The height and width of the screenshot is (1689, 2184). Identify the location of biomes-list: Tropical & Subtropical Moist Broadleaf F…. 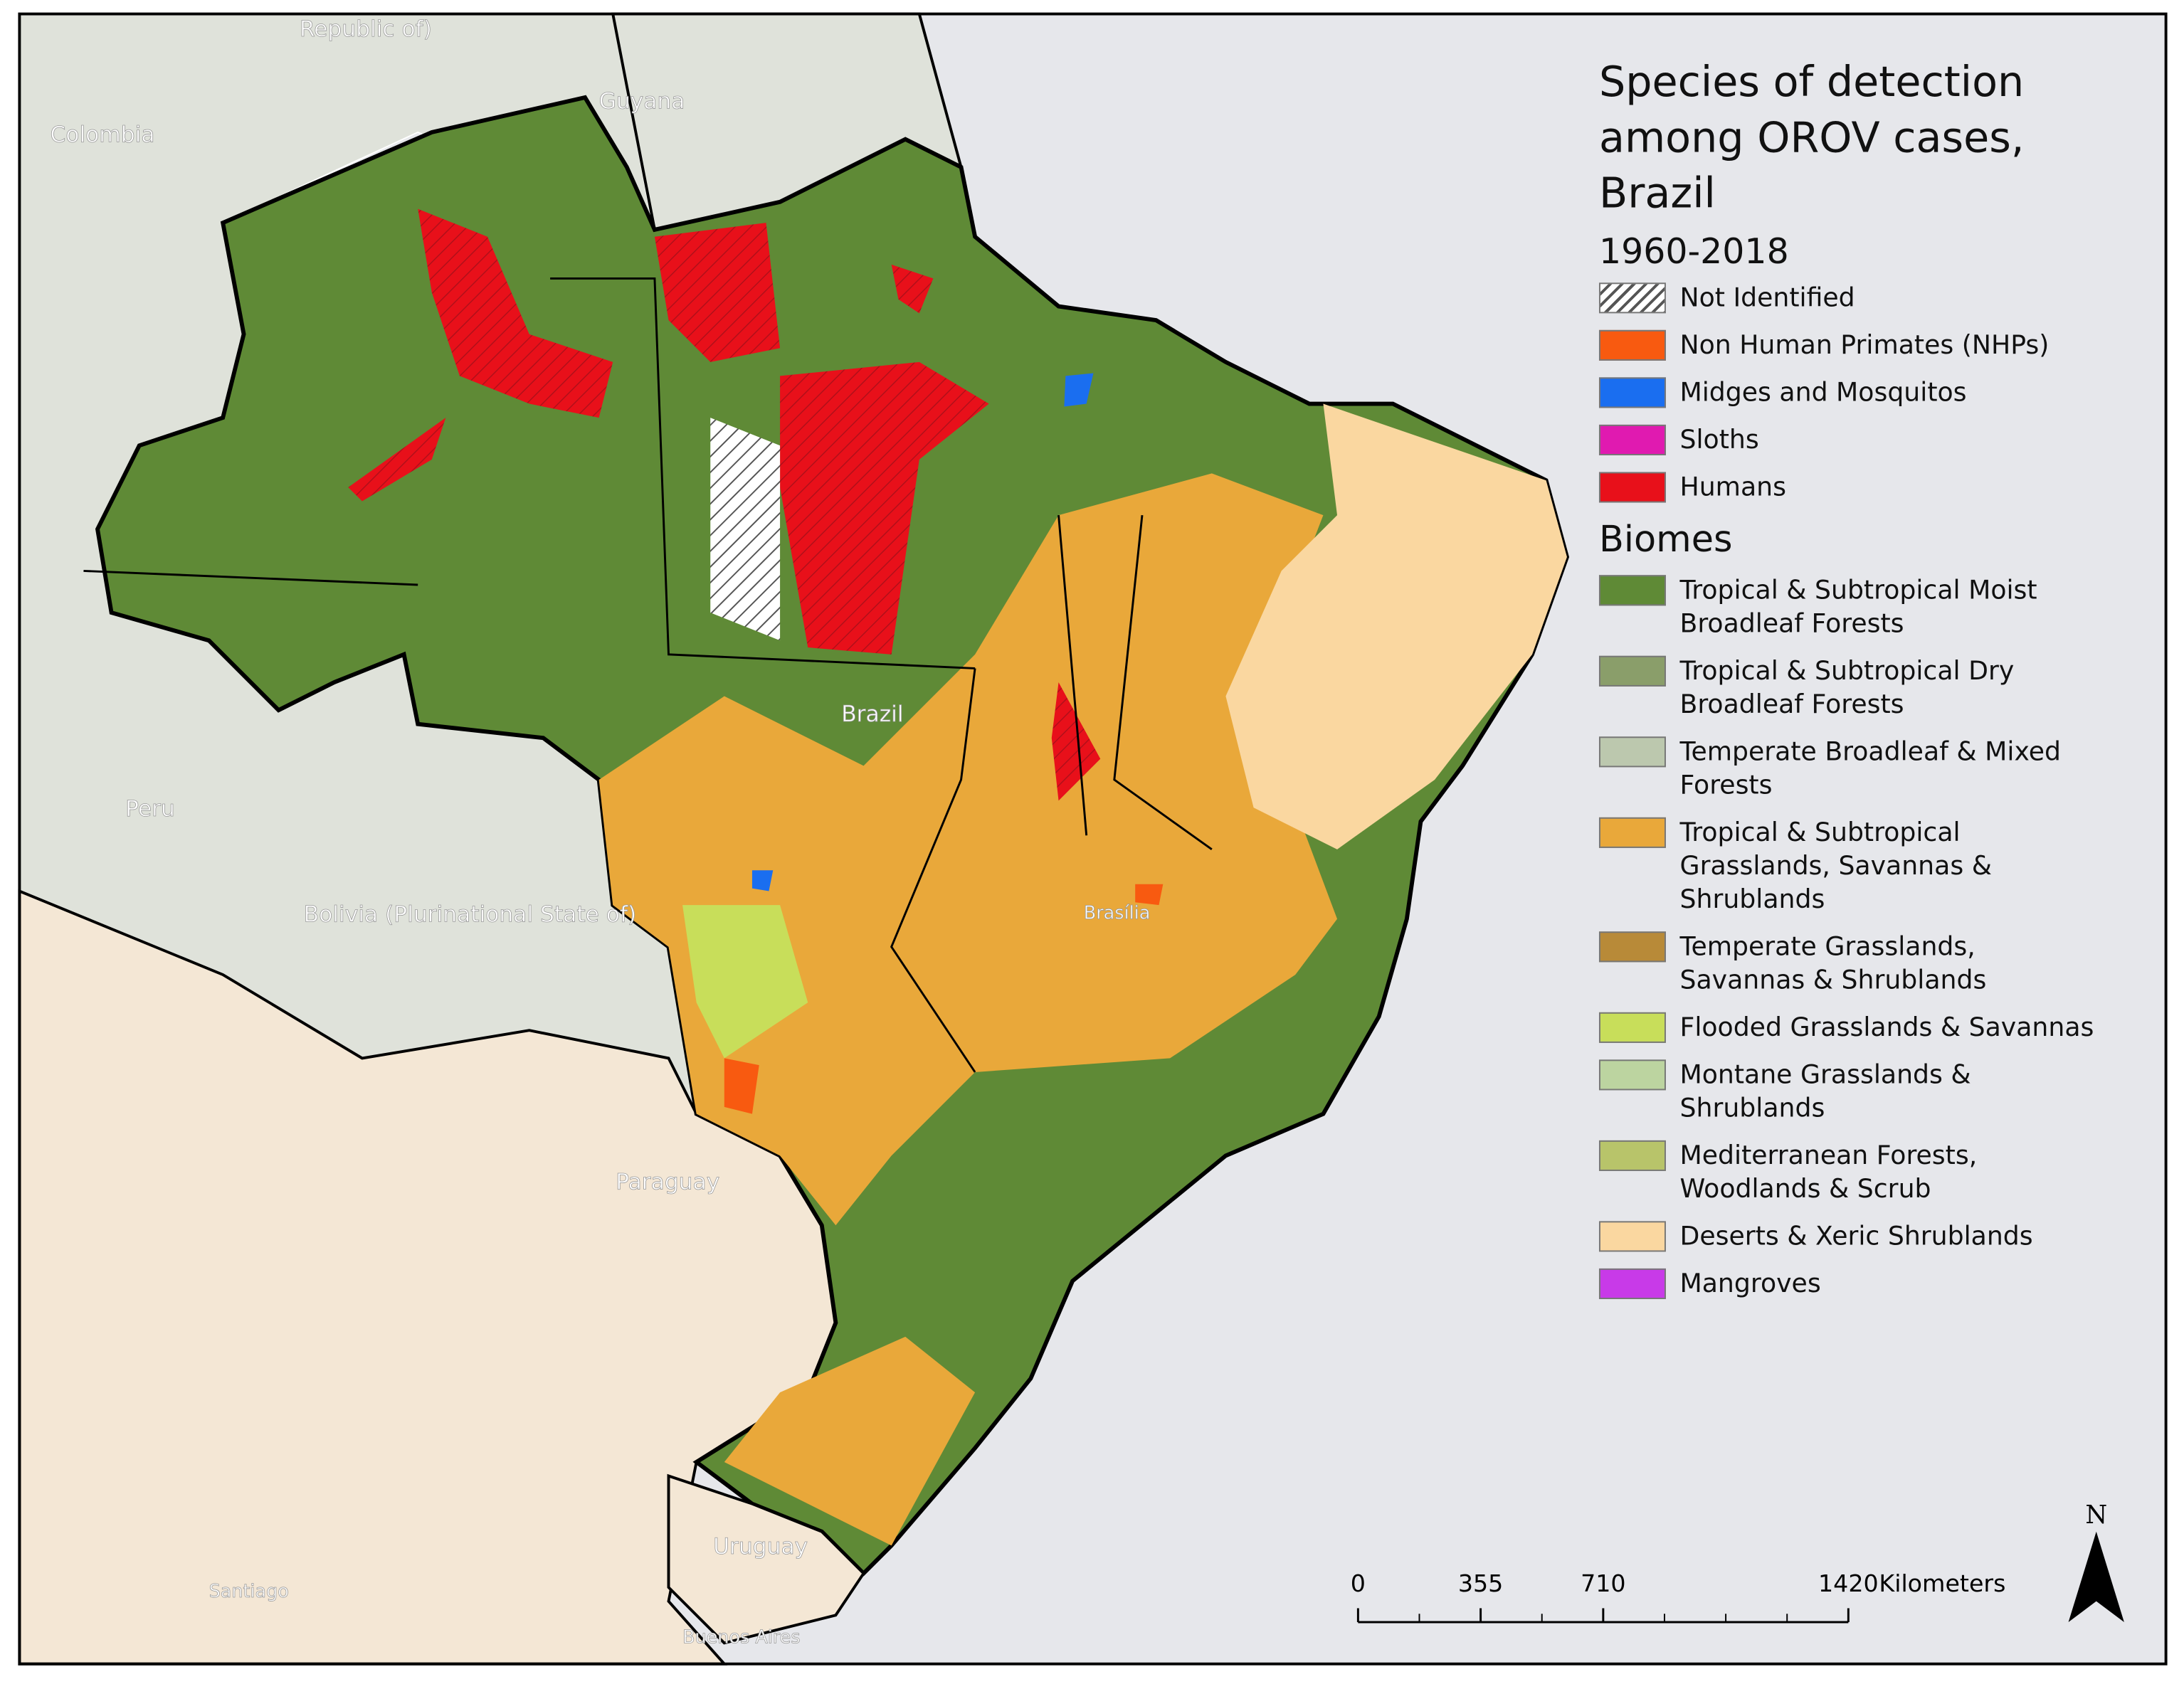
(1849, 938).